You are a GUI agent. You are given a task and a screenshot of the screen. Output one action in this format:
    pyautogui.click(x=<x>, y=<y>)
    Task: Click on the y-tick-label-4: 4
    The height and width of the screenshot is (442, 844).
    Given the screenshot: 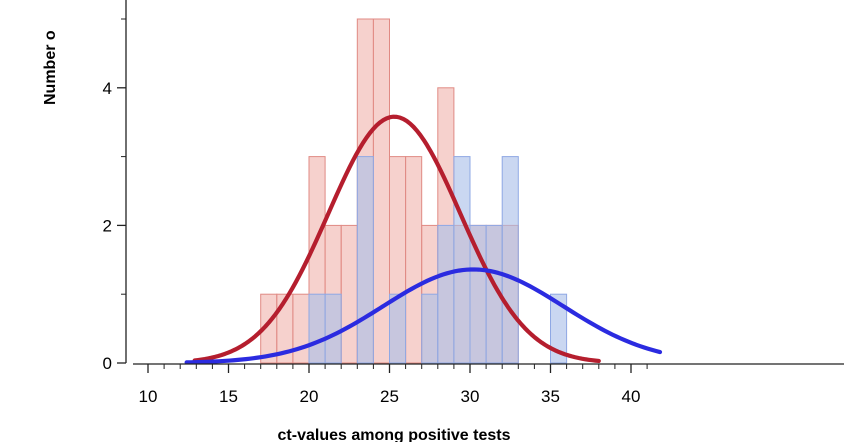 What is the action you would take?
    pyautogui.click(x=107, y=88)
    